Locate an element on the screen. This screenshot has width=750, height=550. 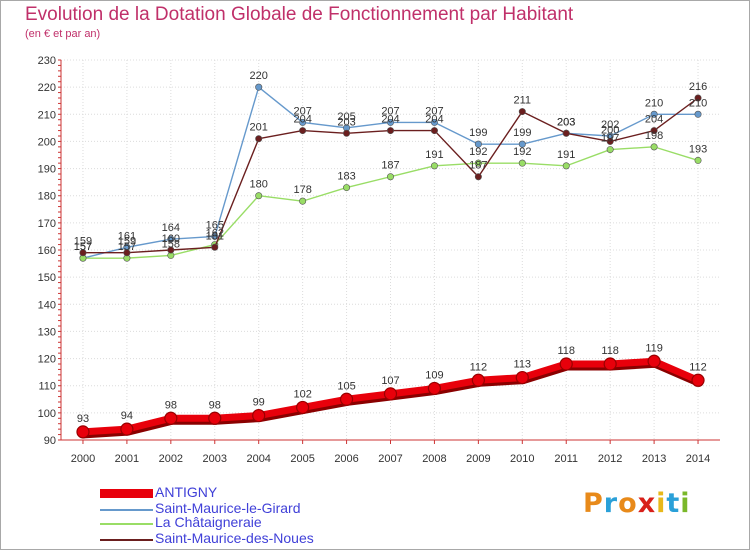
data-label: 178 is located at coordinates (302, 190).